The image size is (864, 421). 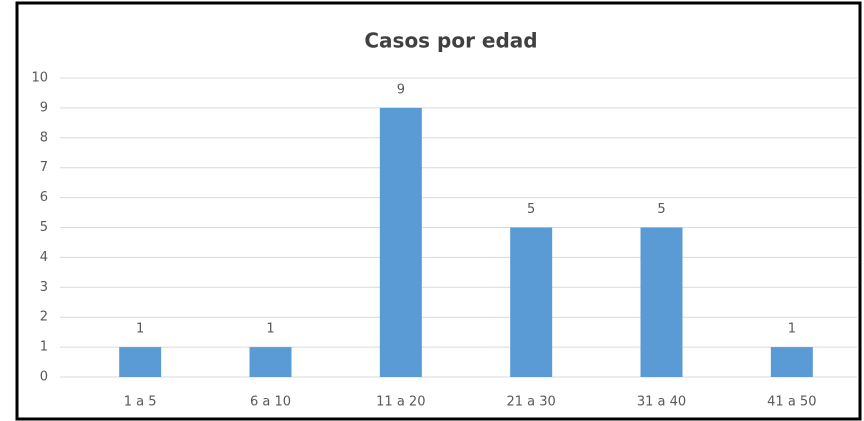 I want to click on chart-title: Casos por edad, so click(x=450, y=41).